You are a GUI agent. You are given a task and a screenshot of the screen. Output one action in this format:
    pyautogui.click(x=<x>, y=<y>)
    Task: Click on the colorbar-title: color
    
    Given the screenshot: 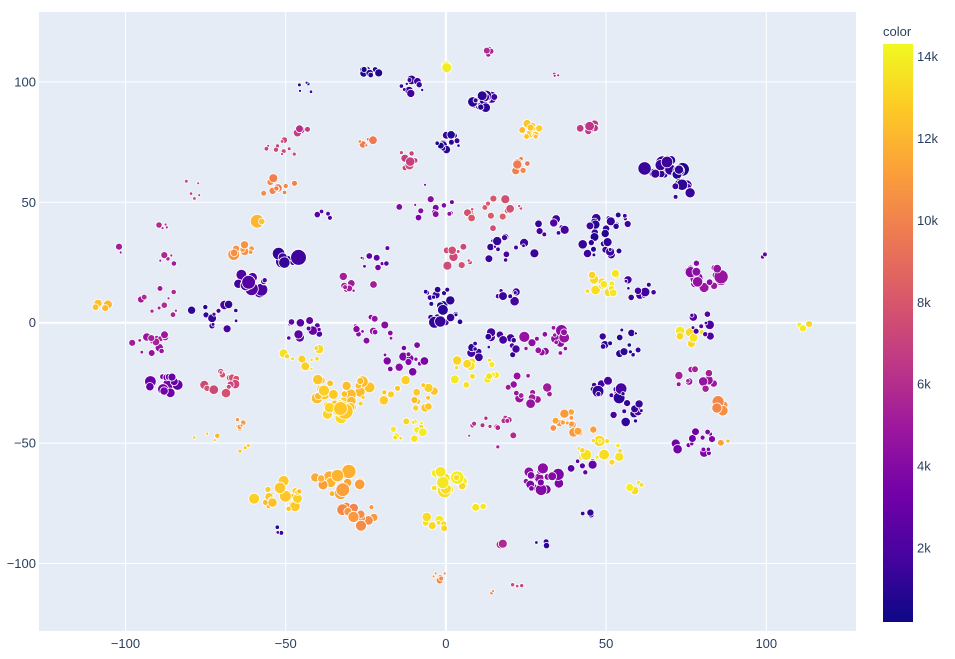 What is the action you would take?
    pyautogui.click(x=897, y=31)
    